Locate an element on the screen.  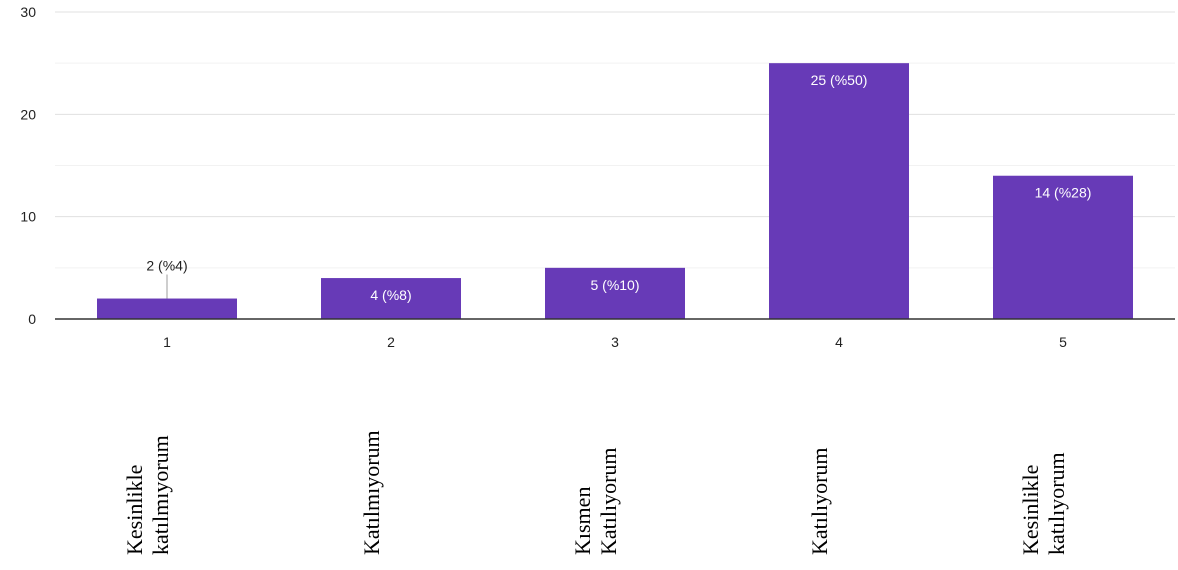
x-tick-label: 2 is located at coordinates (391, 342).